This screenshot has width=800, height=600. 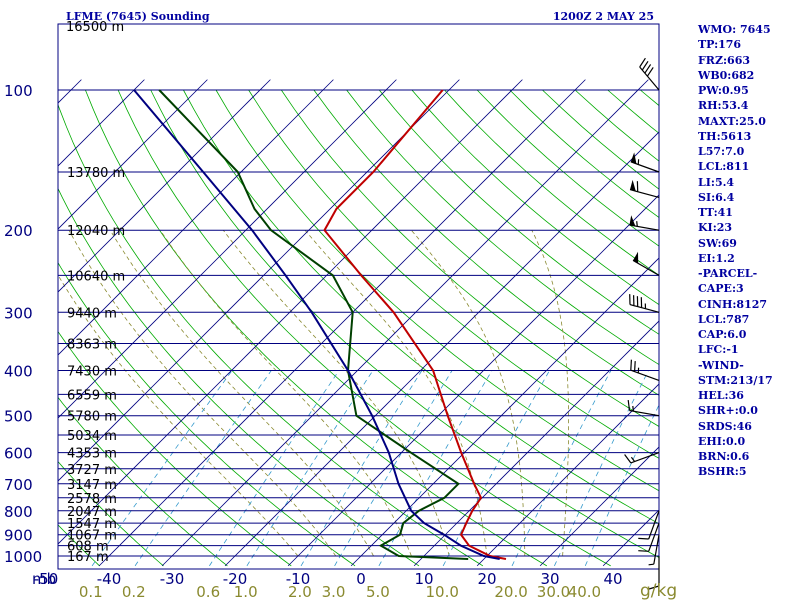 I want to click on pressure-tick-label: 1000, so click(x=23, y=557).